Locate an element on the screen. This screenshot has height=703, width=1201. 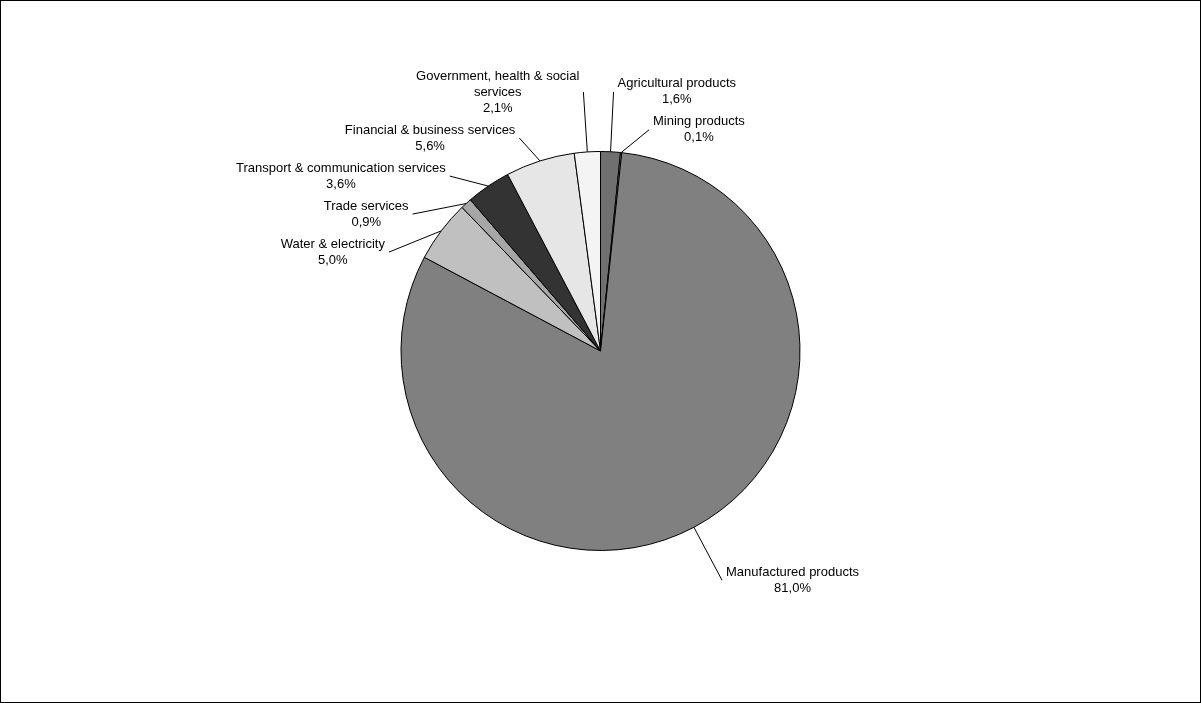
slice-label: Financial & business services is located at coordinates (430, 129).